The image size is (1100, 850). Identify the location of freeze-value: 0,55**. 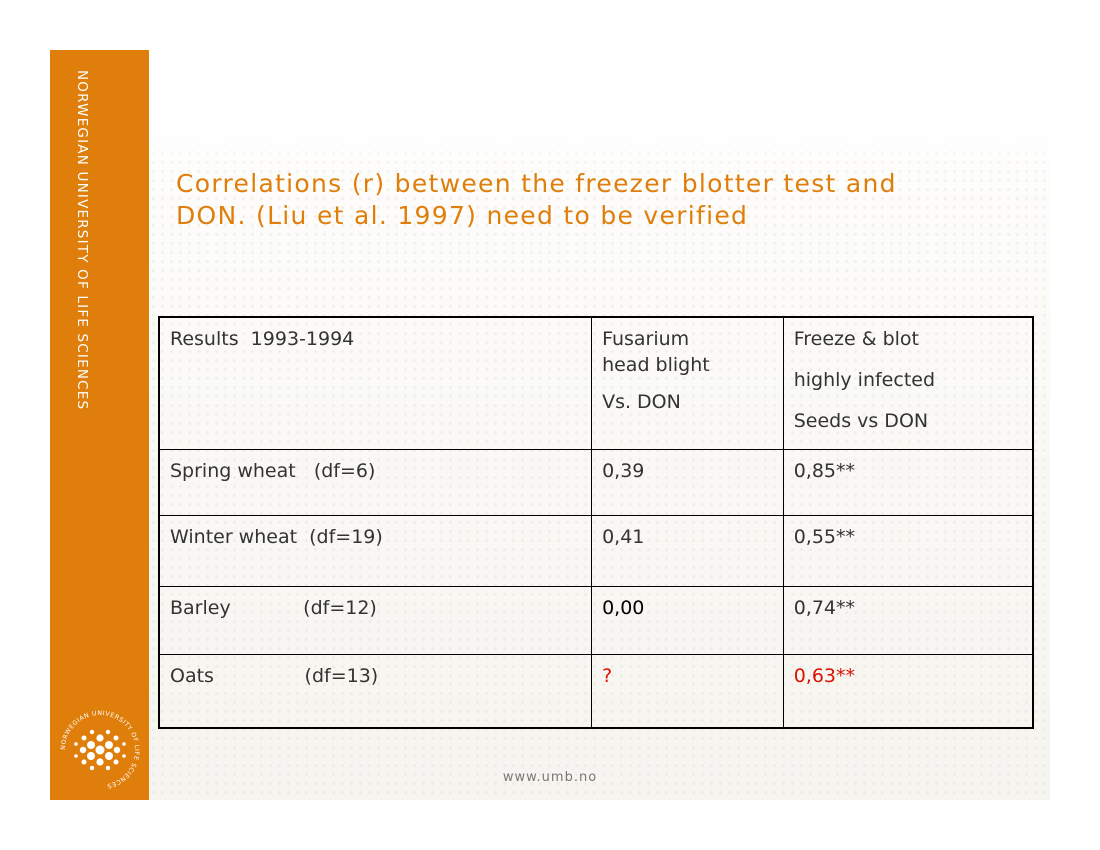
(908, 551).